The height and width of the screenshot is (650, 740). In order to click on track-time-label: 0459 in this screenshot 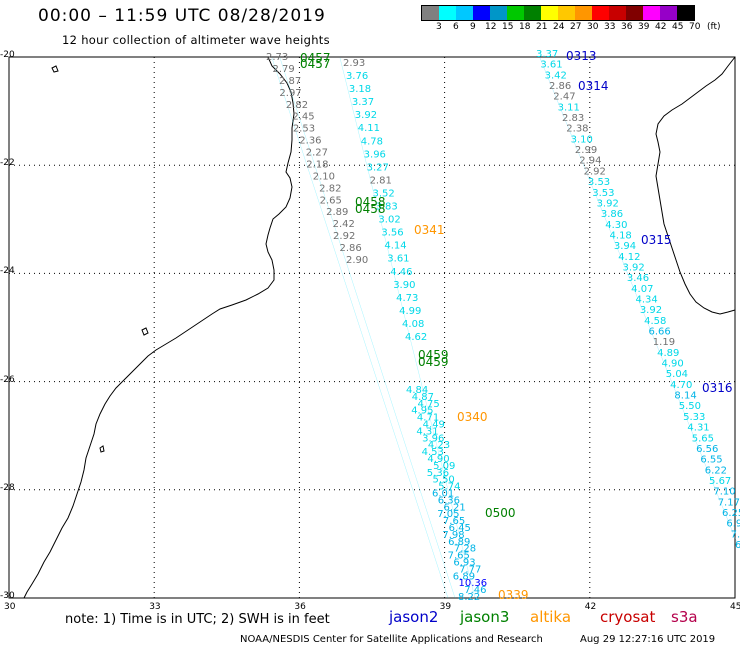, I will do `click(433, 355)`.